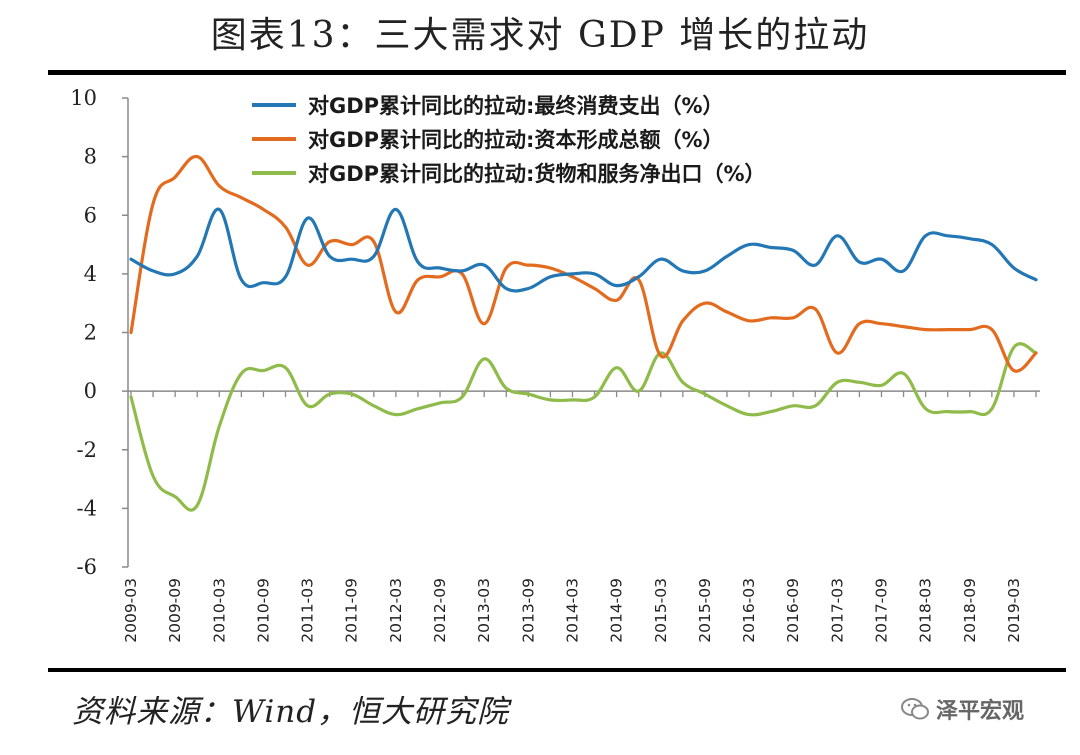  Describe the element at coordinates (274, 139) in the screenshot. I see `legend-swatch-capital` at that location.